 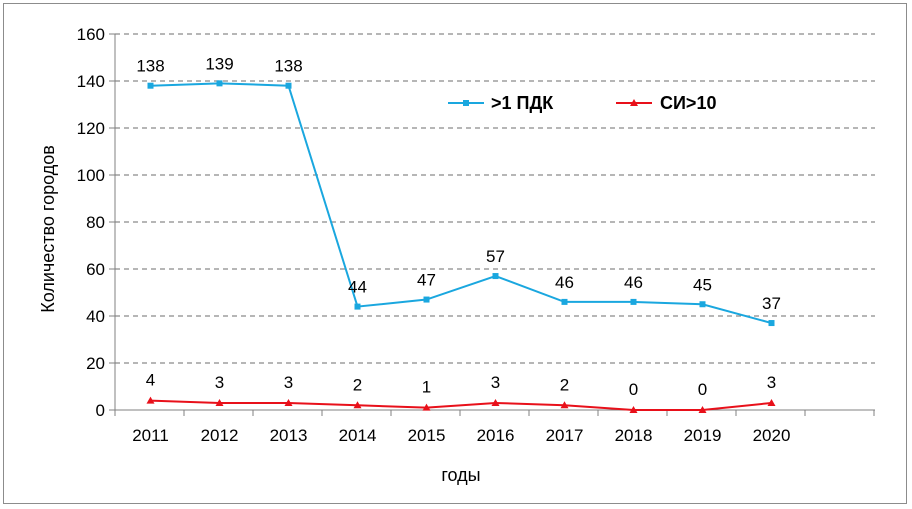 I want to click on y-tick-label: 120, so click(x=91, y=128).